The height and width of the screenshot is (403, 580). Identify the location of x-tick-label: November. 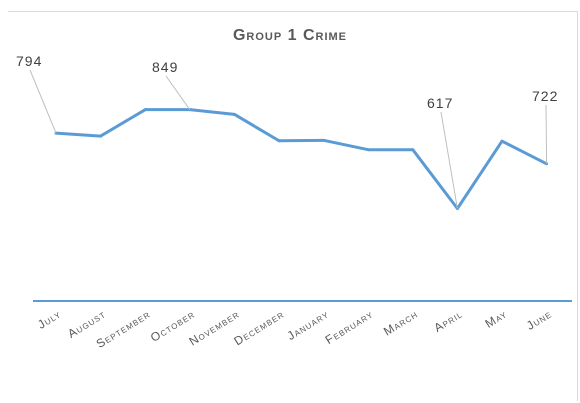
(213, 328).